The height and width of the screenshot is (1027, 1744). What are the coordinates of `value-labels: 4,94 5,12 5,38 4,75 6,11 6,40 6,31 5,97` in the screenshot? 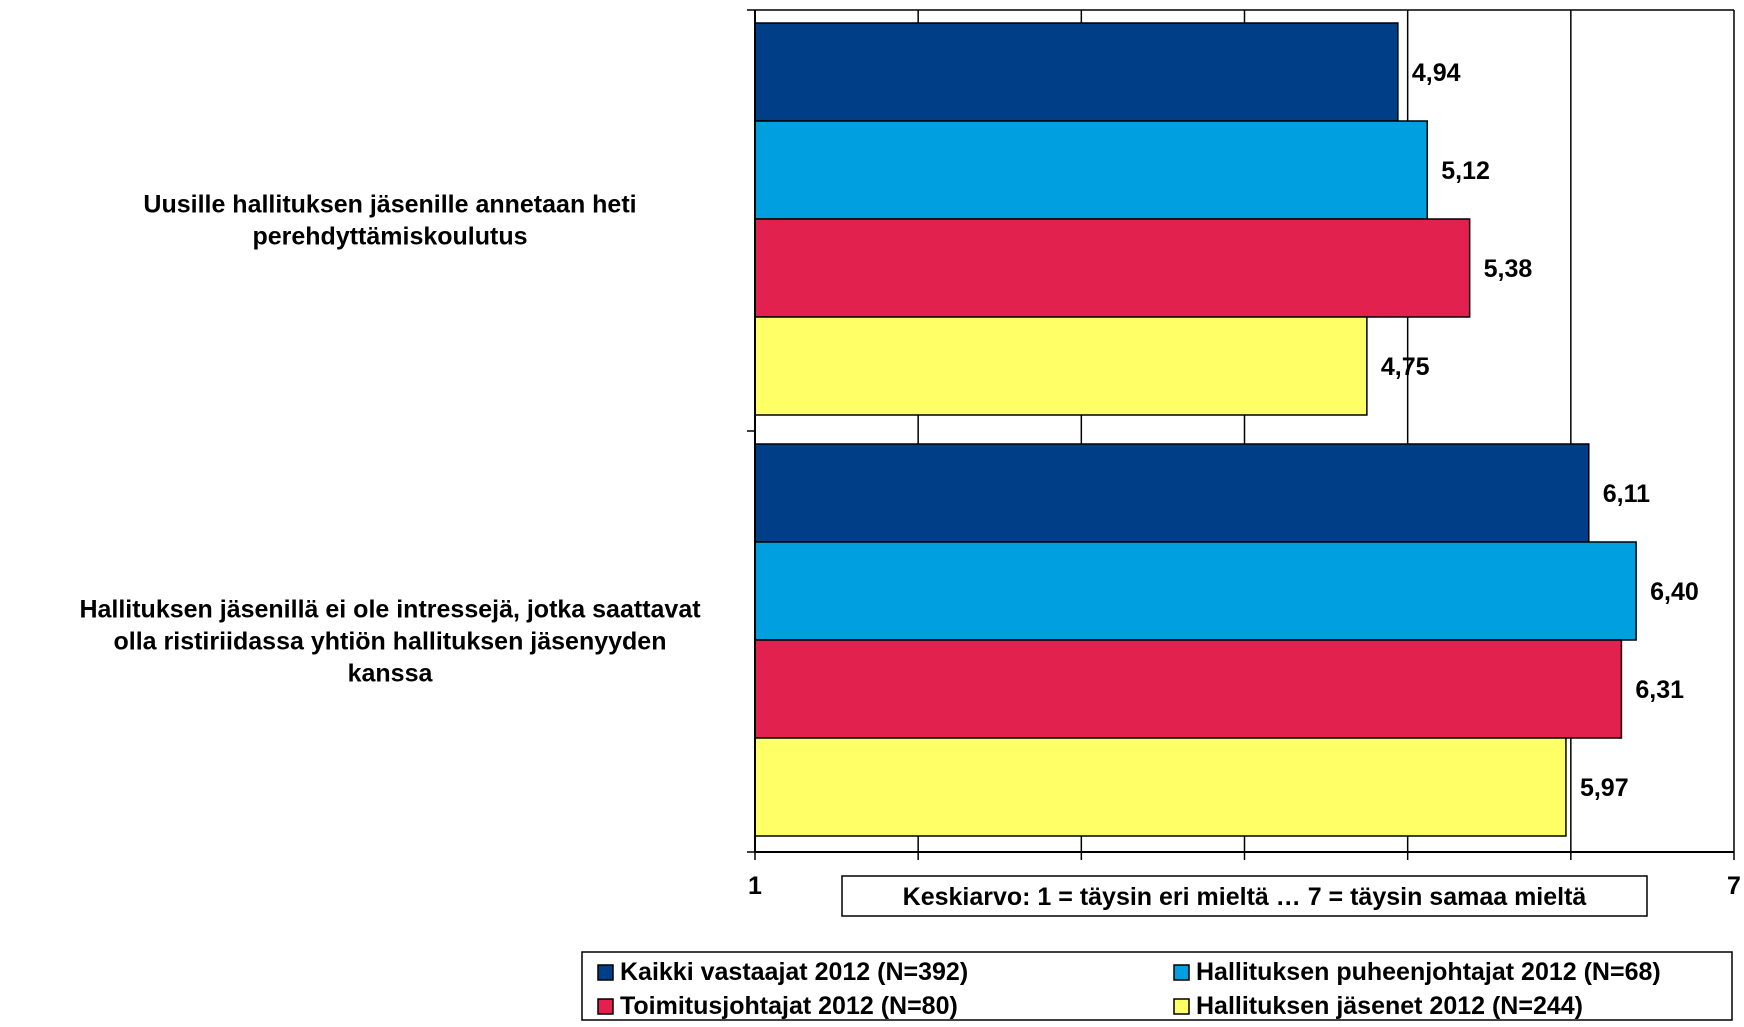 It's located at (1540, 430).